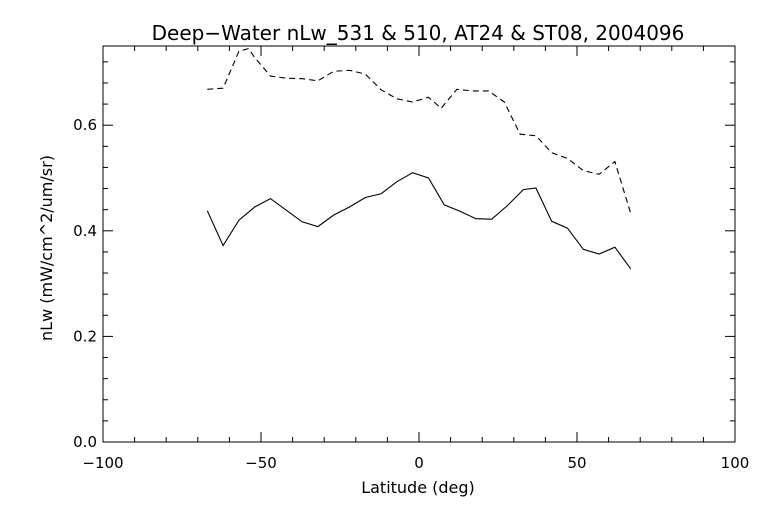  Describe the element at coordinates (85, 125) in the screenshot. I see `y-tick-label: 0.6` at that location.